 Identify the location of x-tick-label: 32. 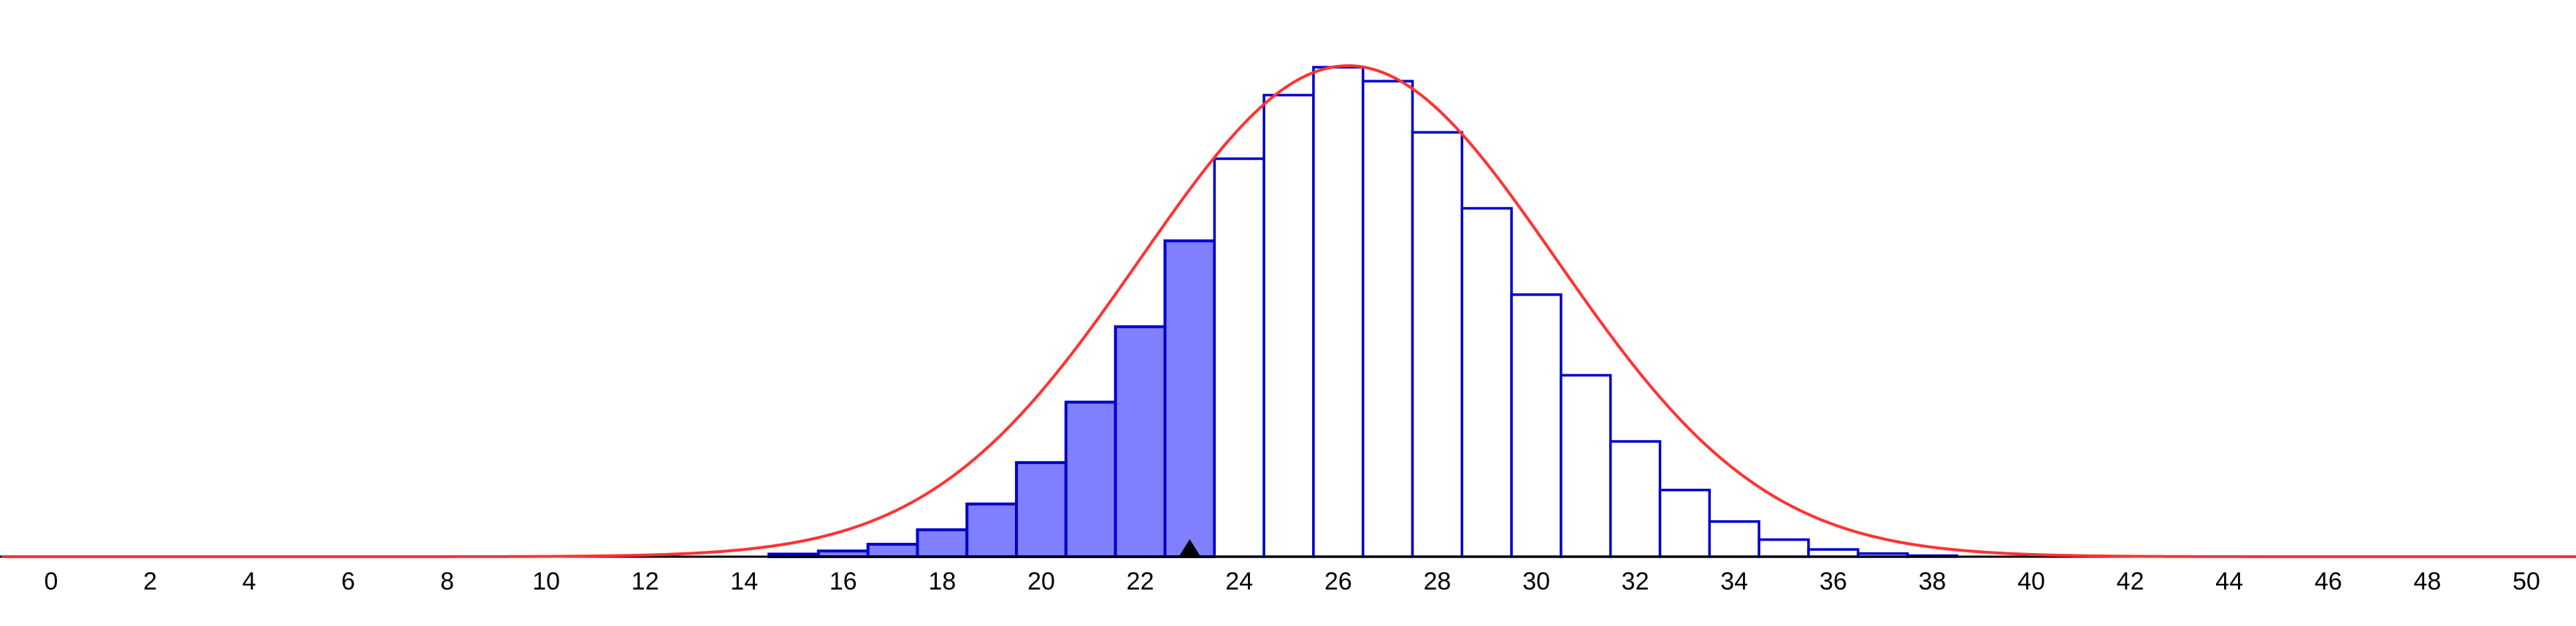
(1635, 581).